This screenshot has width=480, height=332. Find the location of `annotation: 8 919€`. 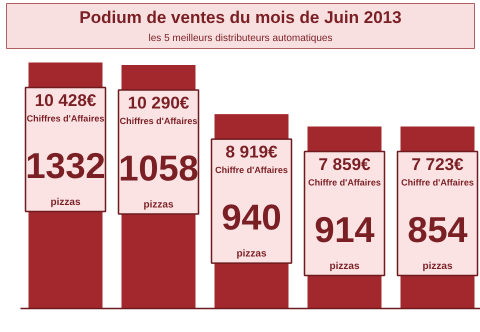

annotation: 8 919€ is located at coordinates (252, 152).